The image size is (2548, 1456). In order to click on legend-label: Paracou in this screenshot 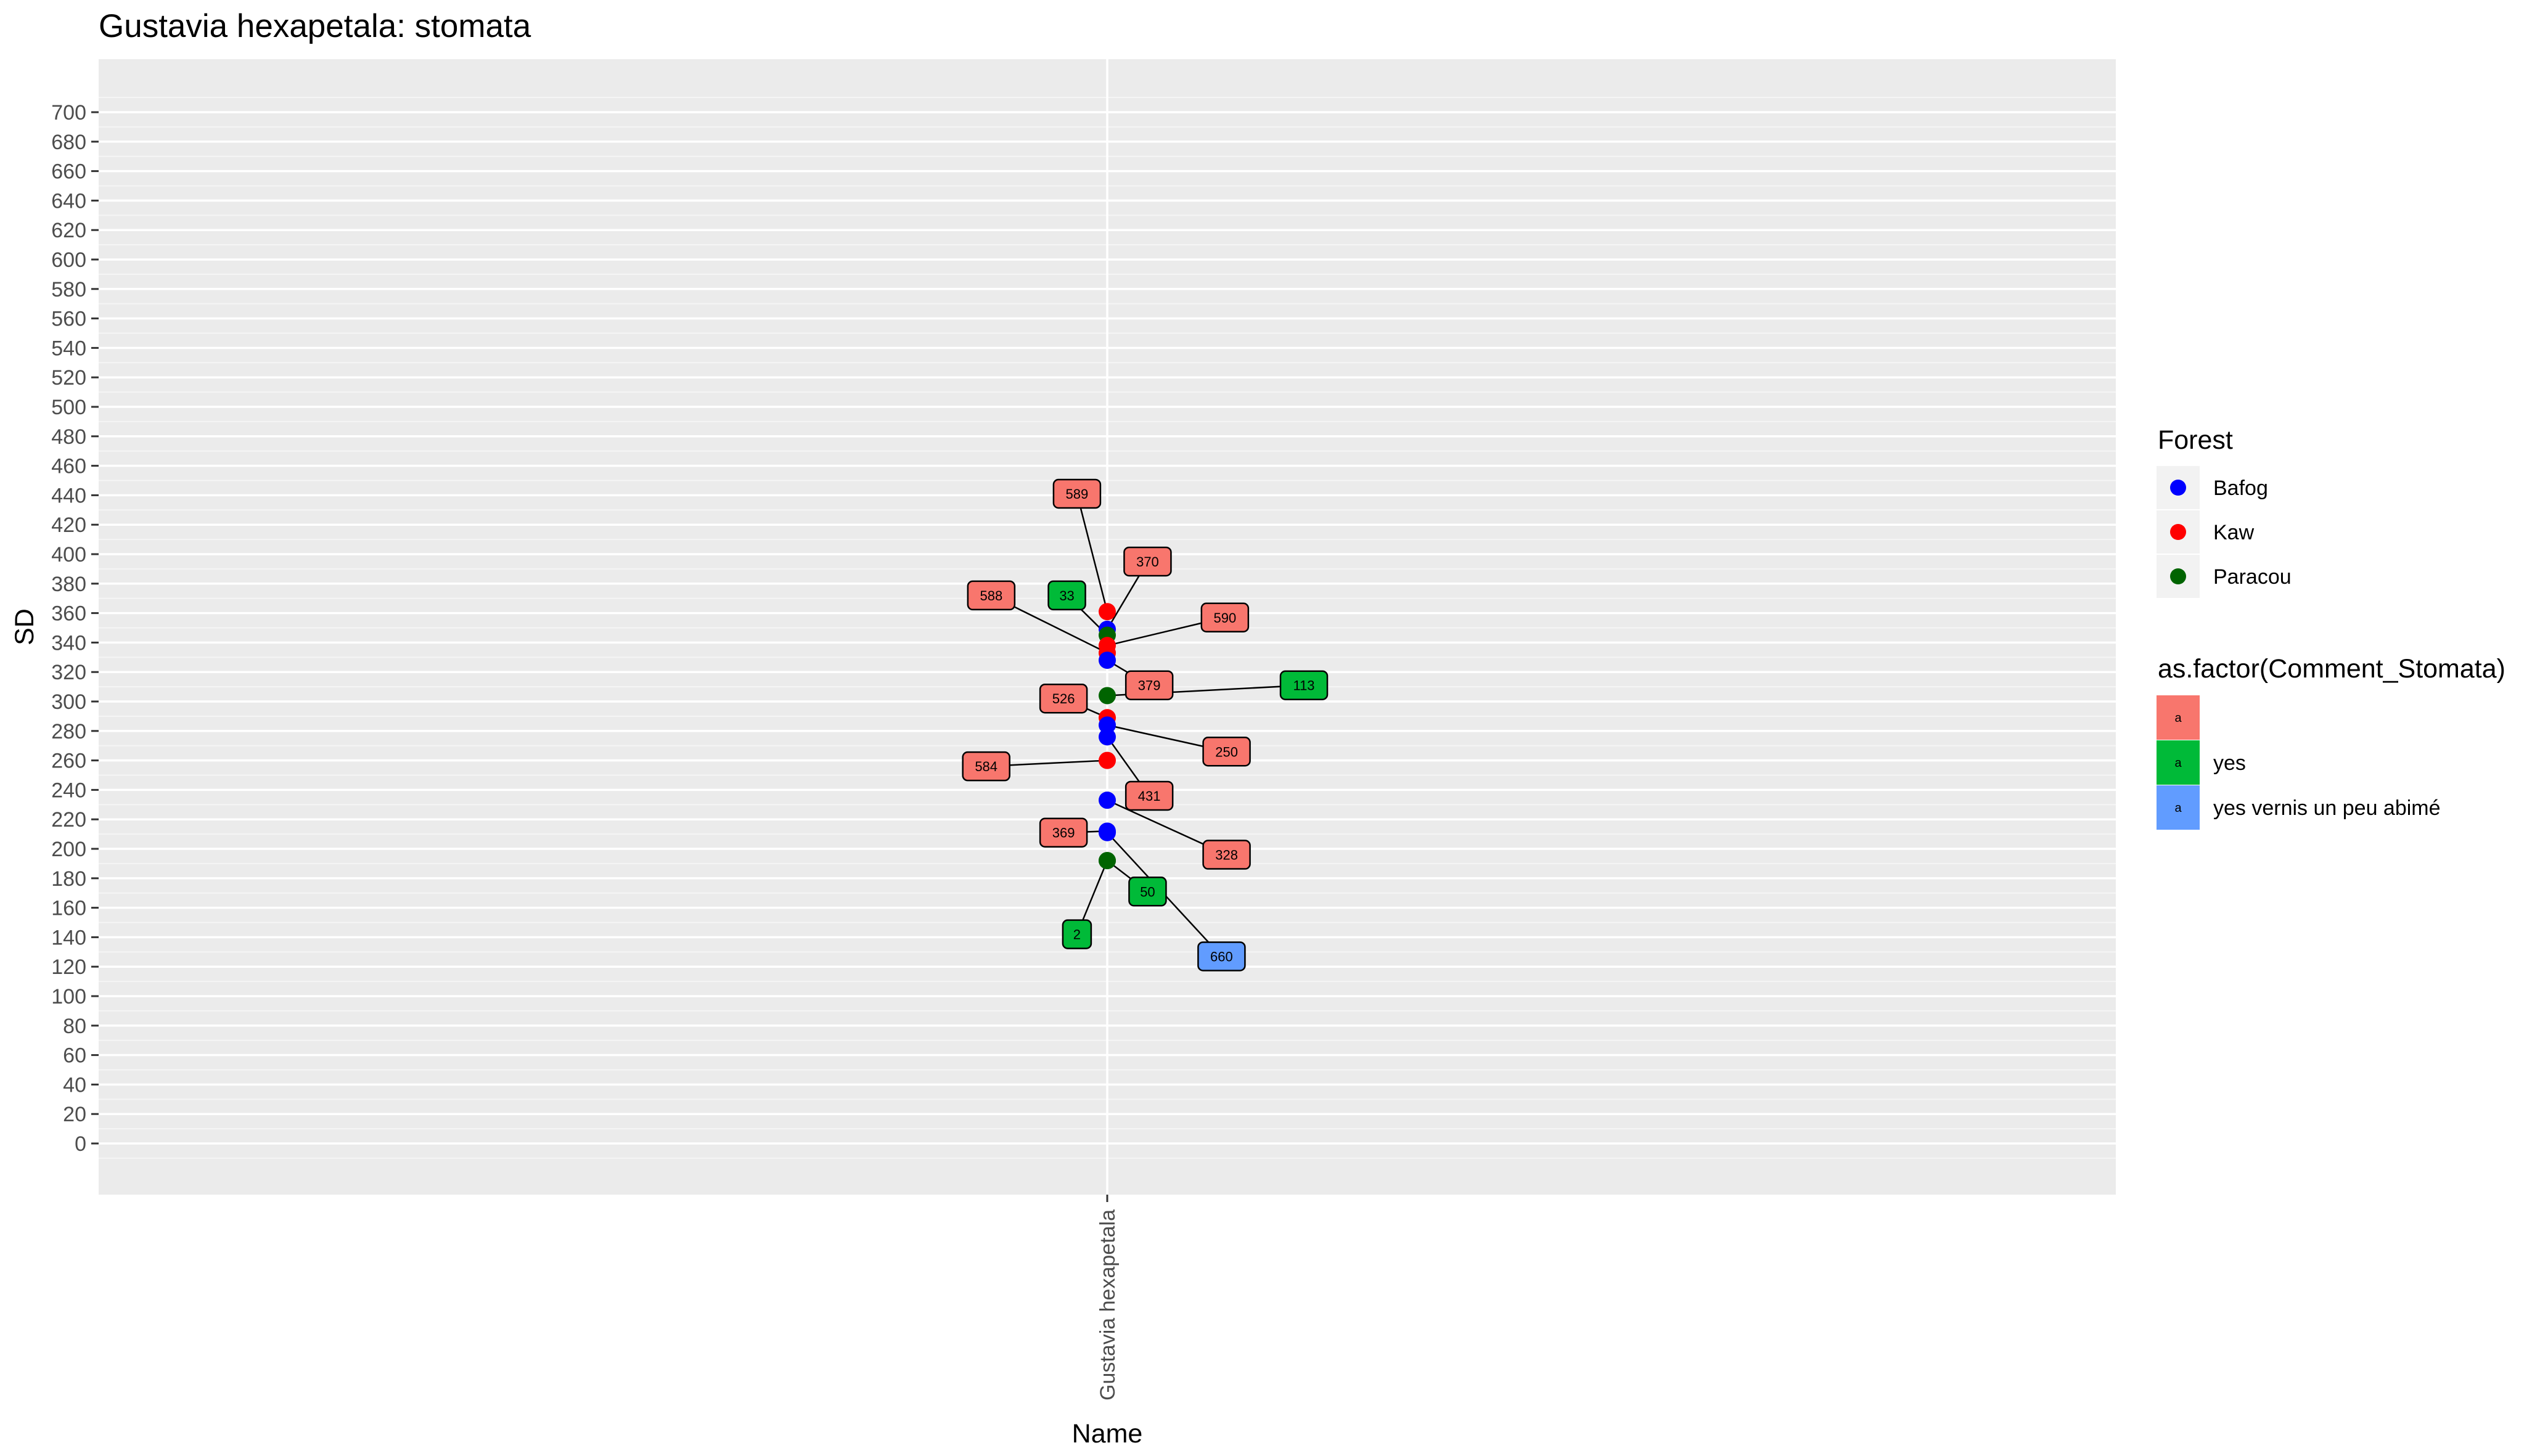, I will do `click(2252, 577)`.